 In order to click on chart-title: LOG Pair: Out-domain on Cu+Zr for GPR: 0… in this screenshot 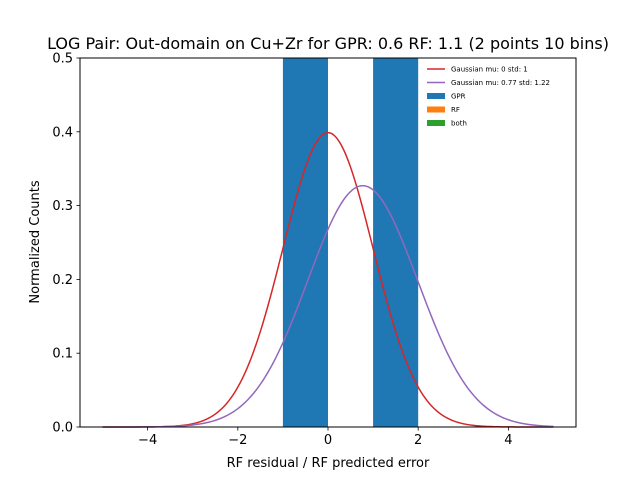, I will do `click(328, 43)`.